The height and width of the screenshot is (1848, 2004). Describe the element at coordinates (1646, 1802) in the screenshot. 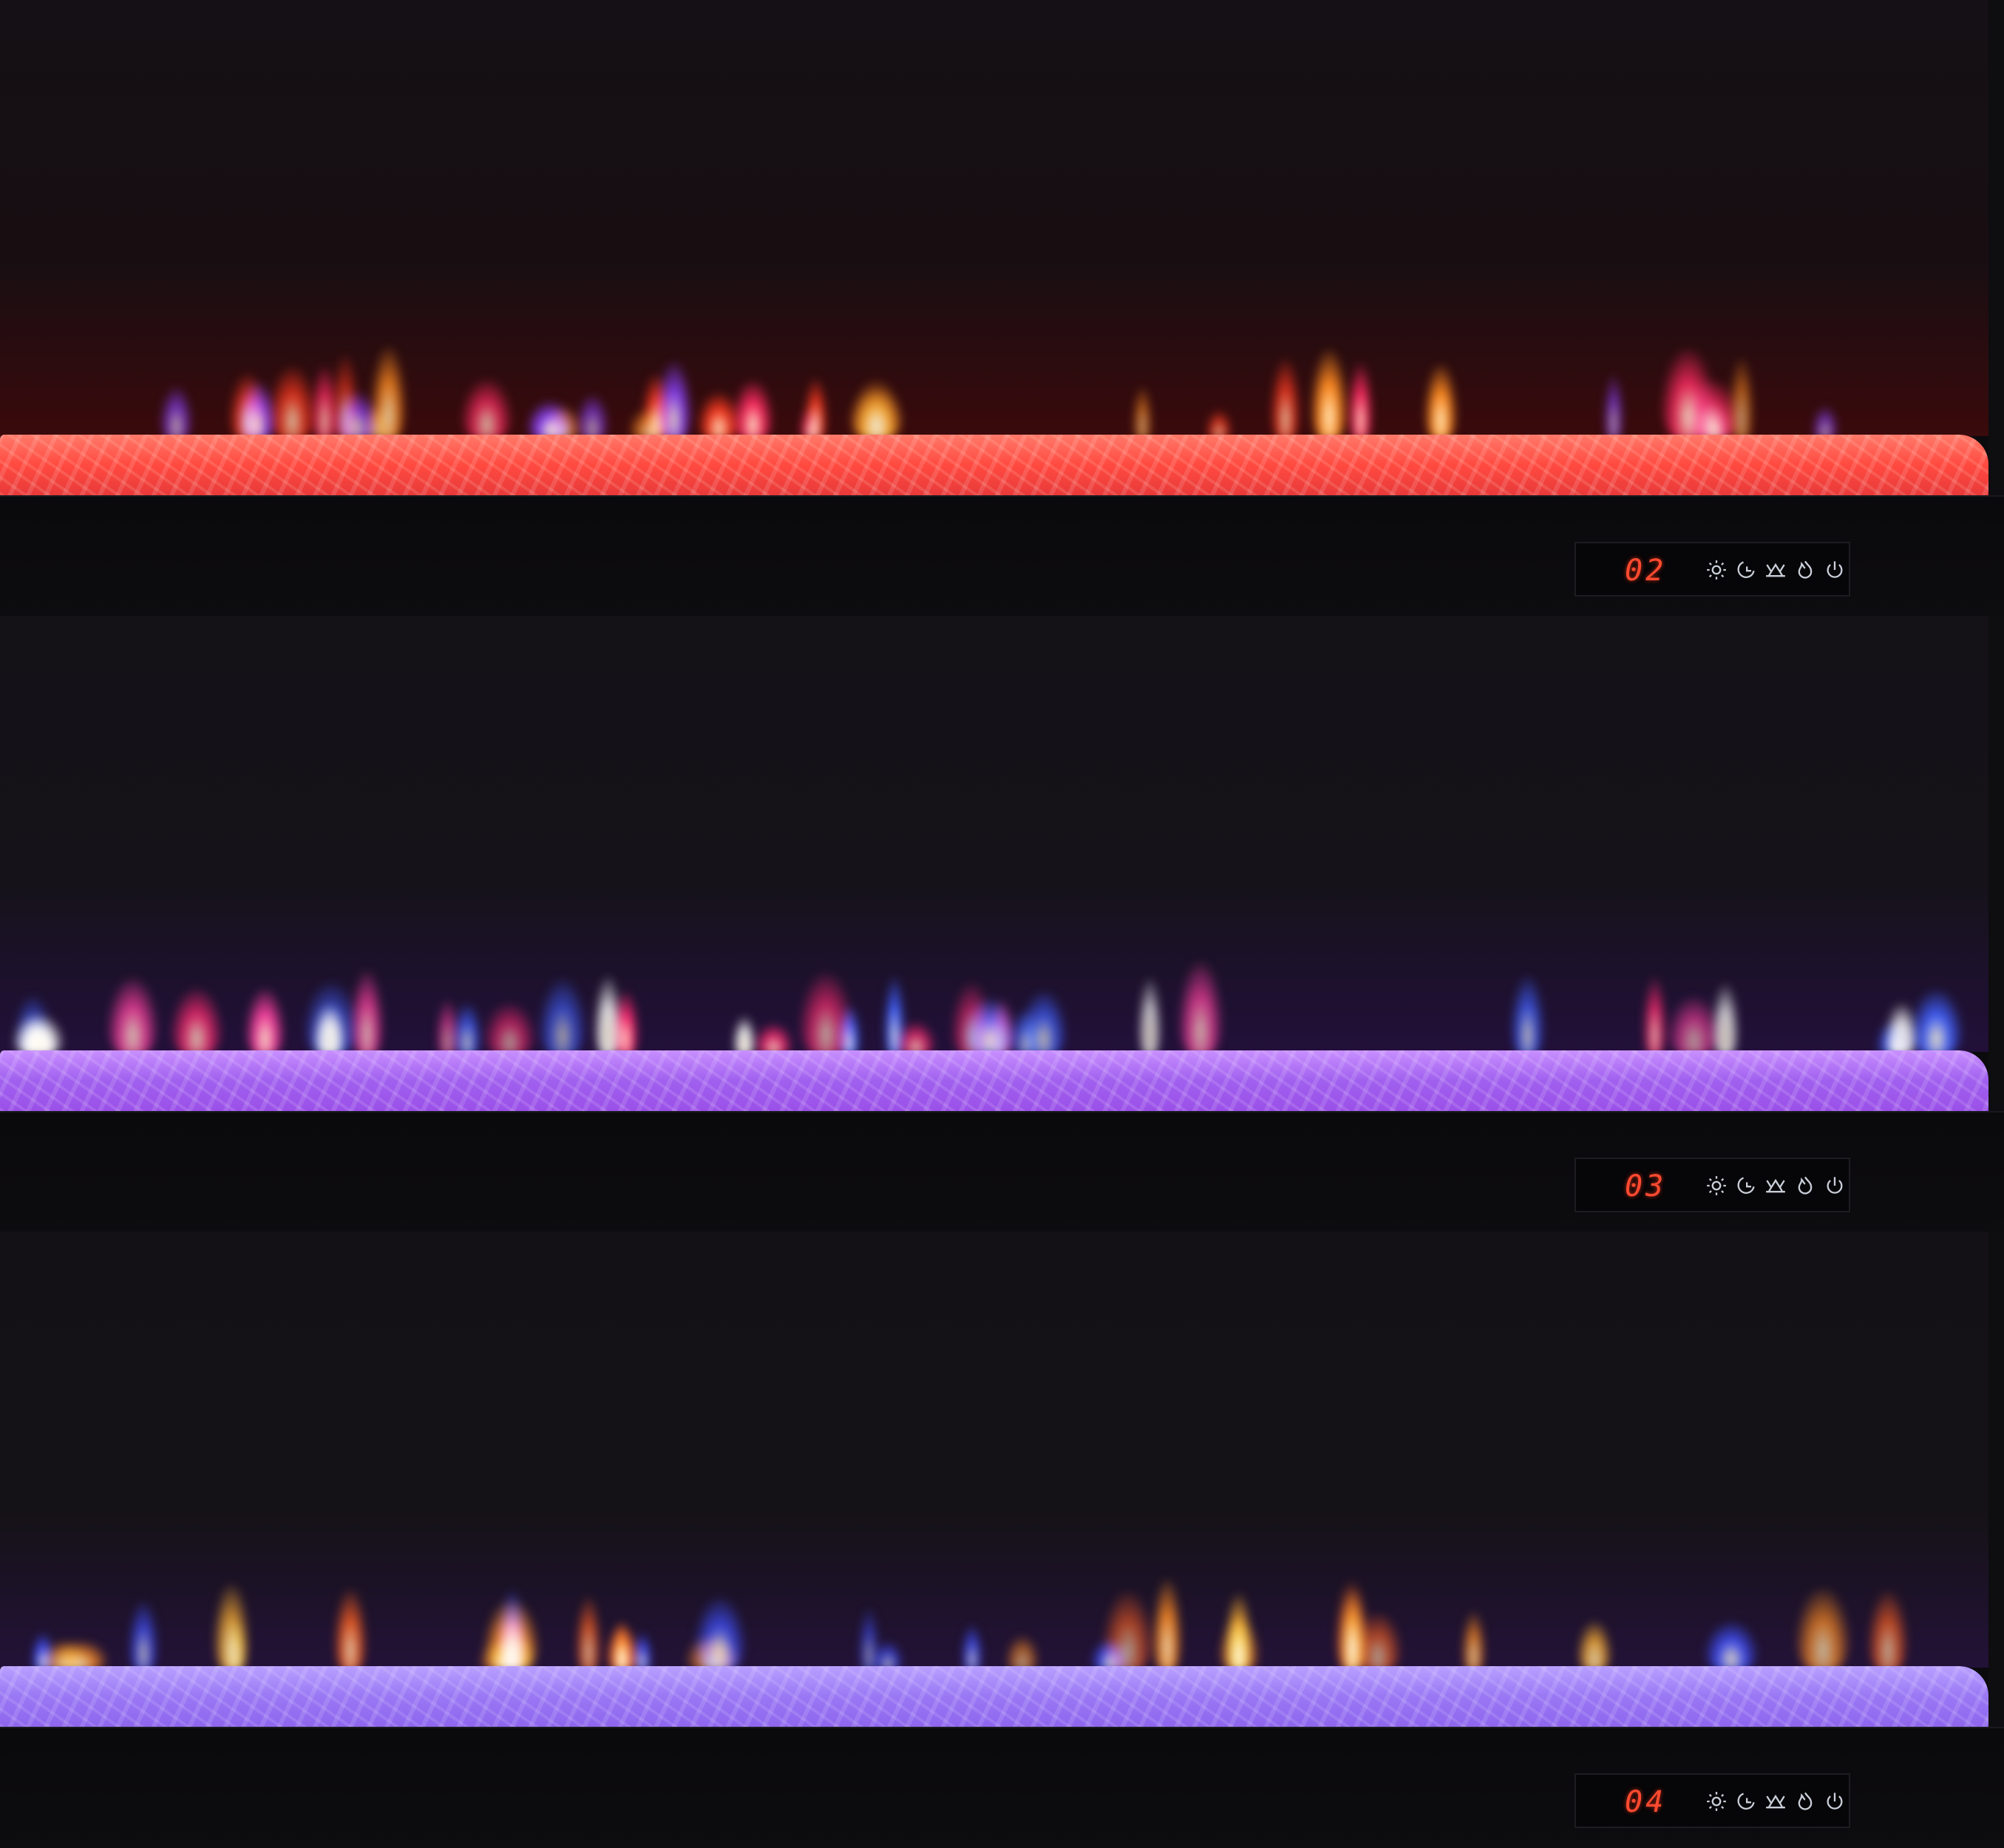

I see `led-display: 04` at that location.